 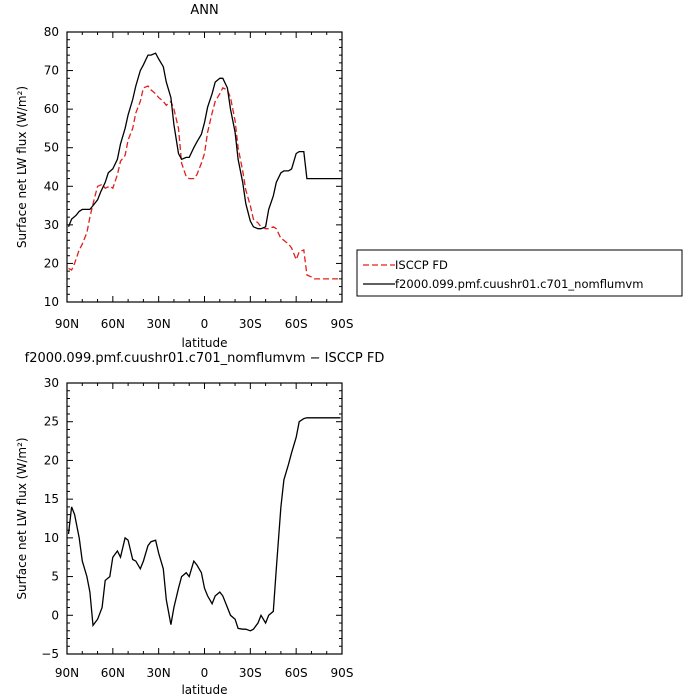 What do you see at coordinates (519, 284) in the screenshot?
I see `legend-entry-label: f2000.099.pmf.cuushr01.c701_nomflumvm` at bounding box center [519, 284].